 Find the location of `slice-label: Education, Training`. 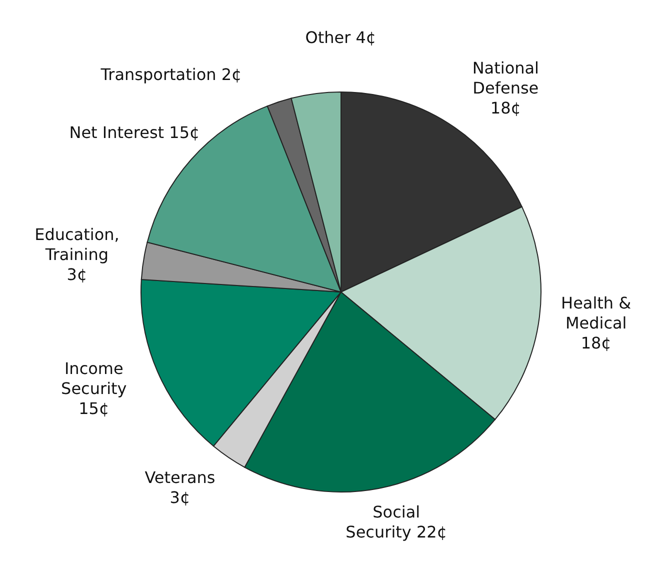

slice-label: Education, Training is located at coordinates (77, 244).